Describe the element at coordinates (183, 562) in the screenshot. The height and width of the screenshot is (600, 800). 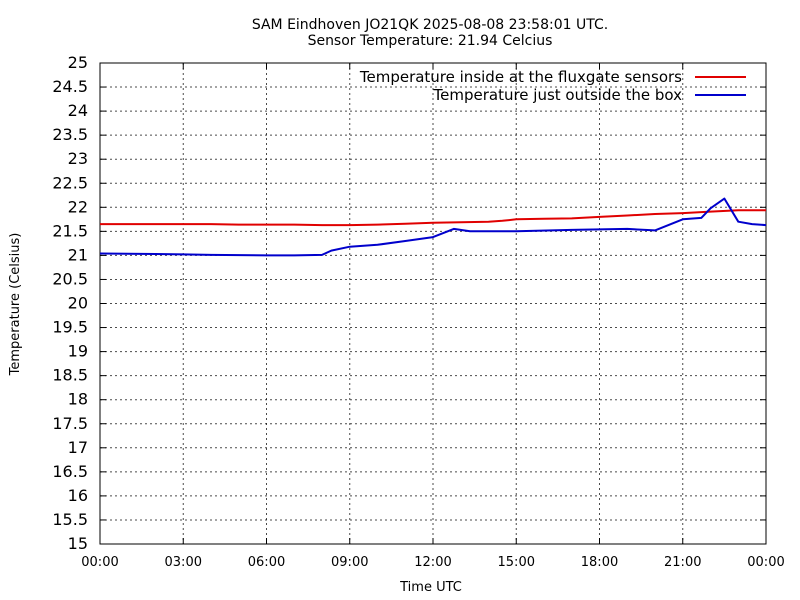
I see `x-tick-label: 03:00` at that location.